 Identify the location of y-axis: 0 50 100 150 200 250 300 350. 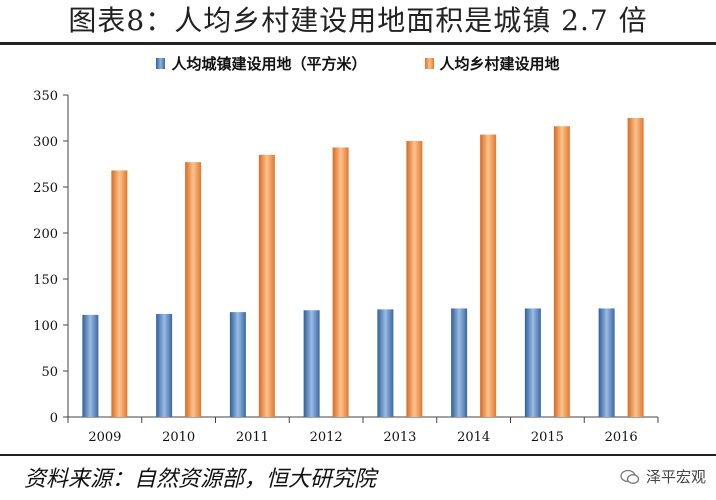
(51, 257).